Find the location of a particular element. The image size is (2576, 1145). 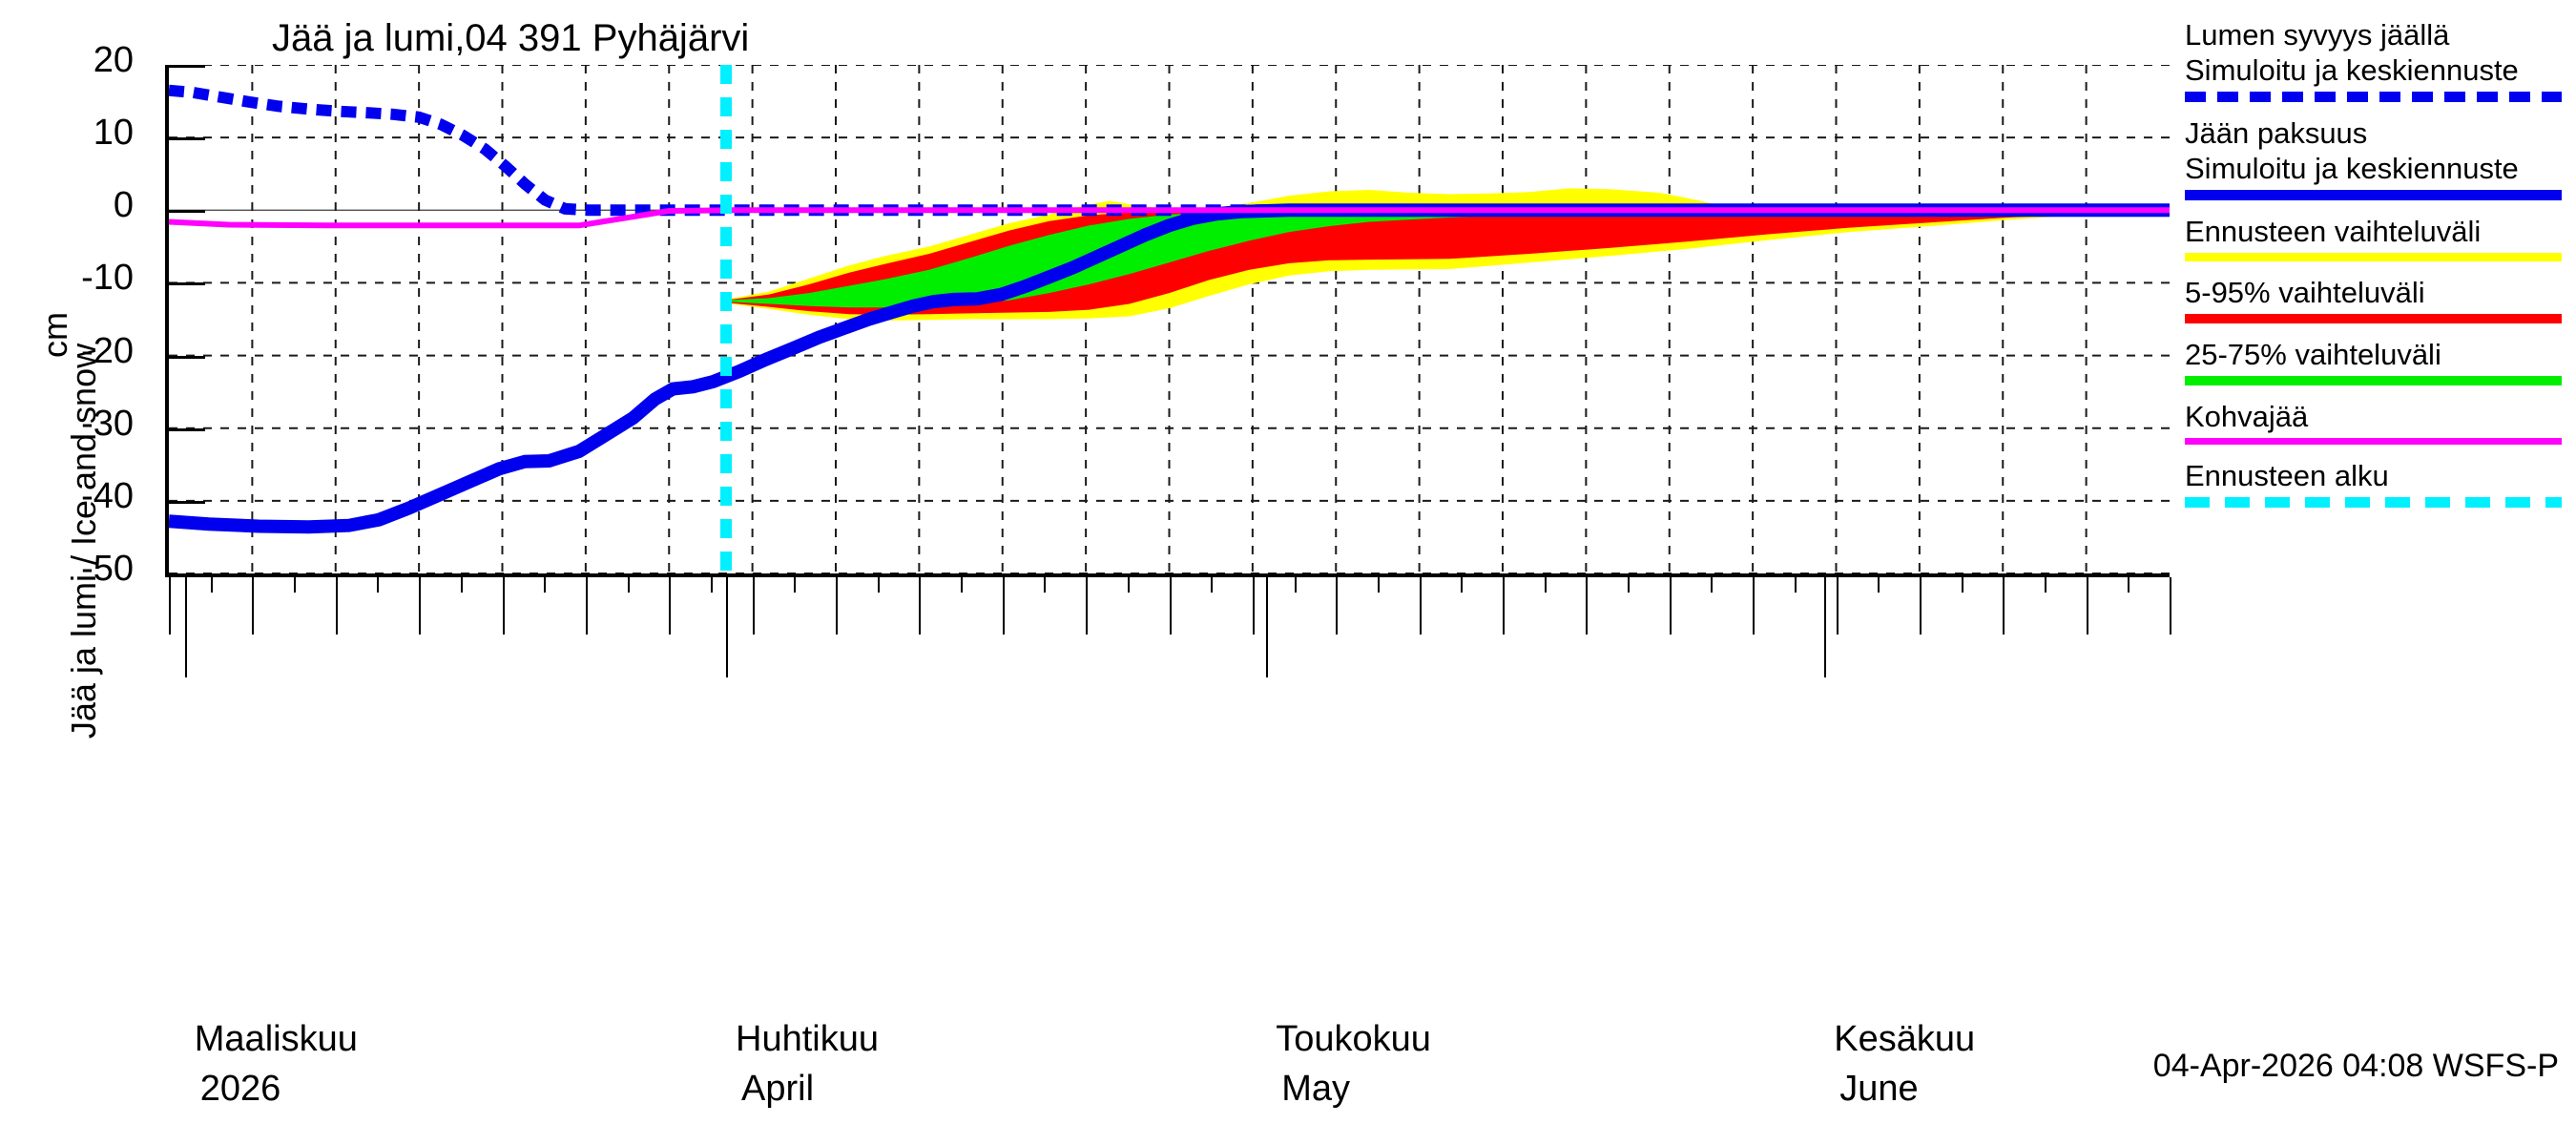

legend-item: Ennusteen alku is located at coordinates (2380, 483).